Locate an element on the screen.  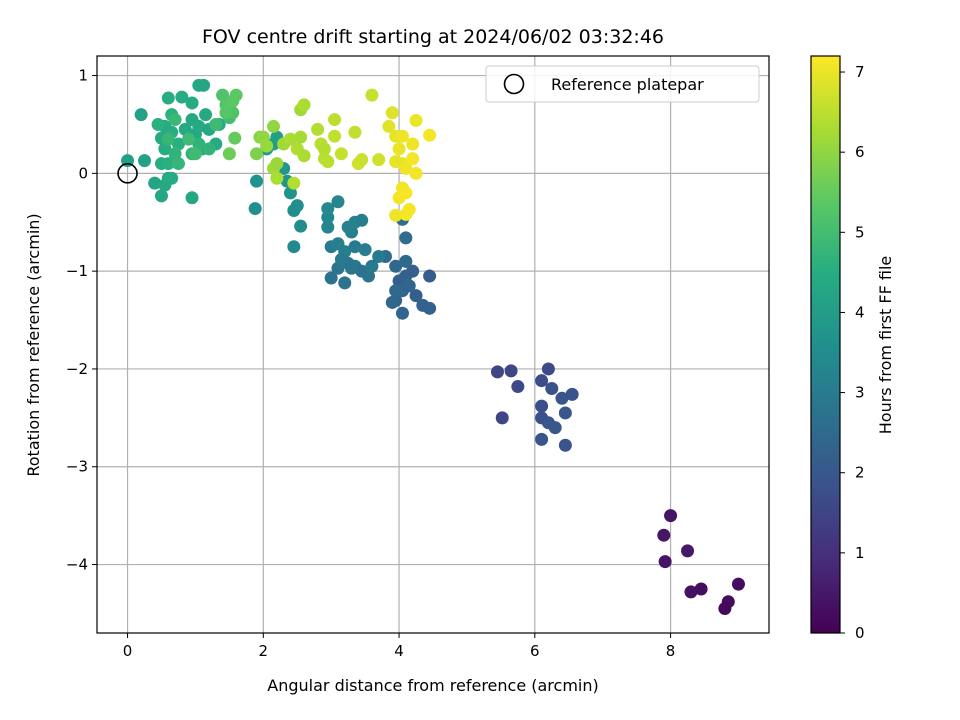
y-tick-label: −3 is located at coordinates (77, 467).